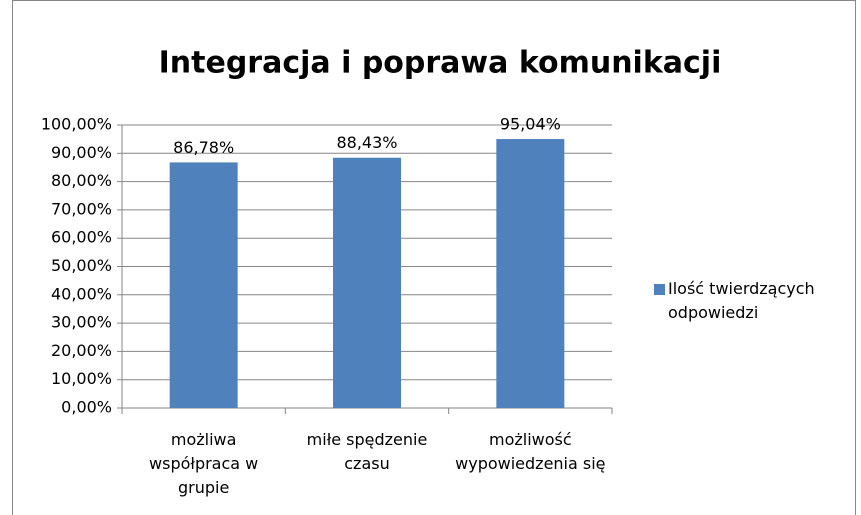  Describe the element at coordinates (81, 378) in the screenshot. I see `y-tick-label: 10,00%` at that location.